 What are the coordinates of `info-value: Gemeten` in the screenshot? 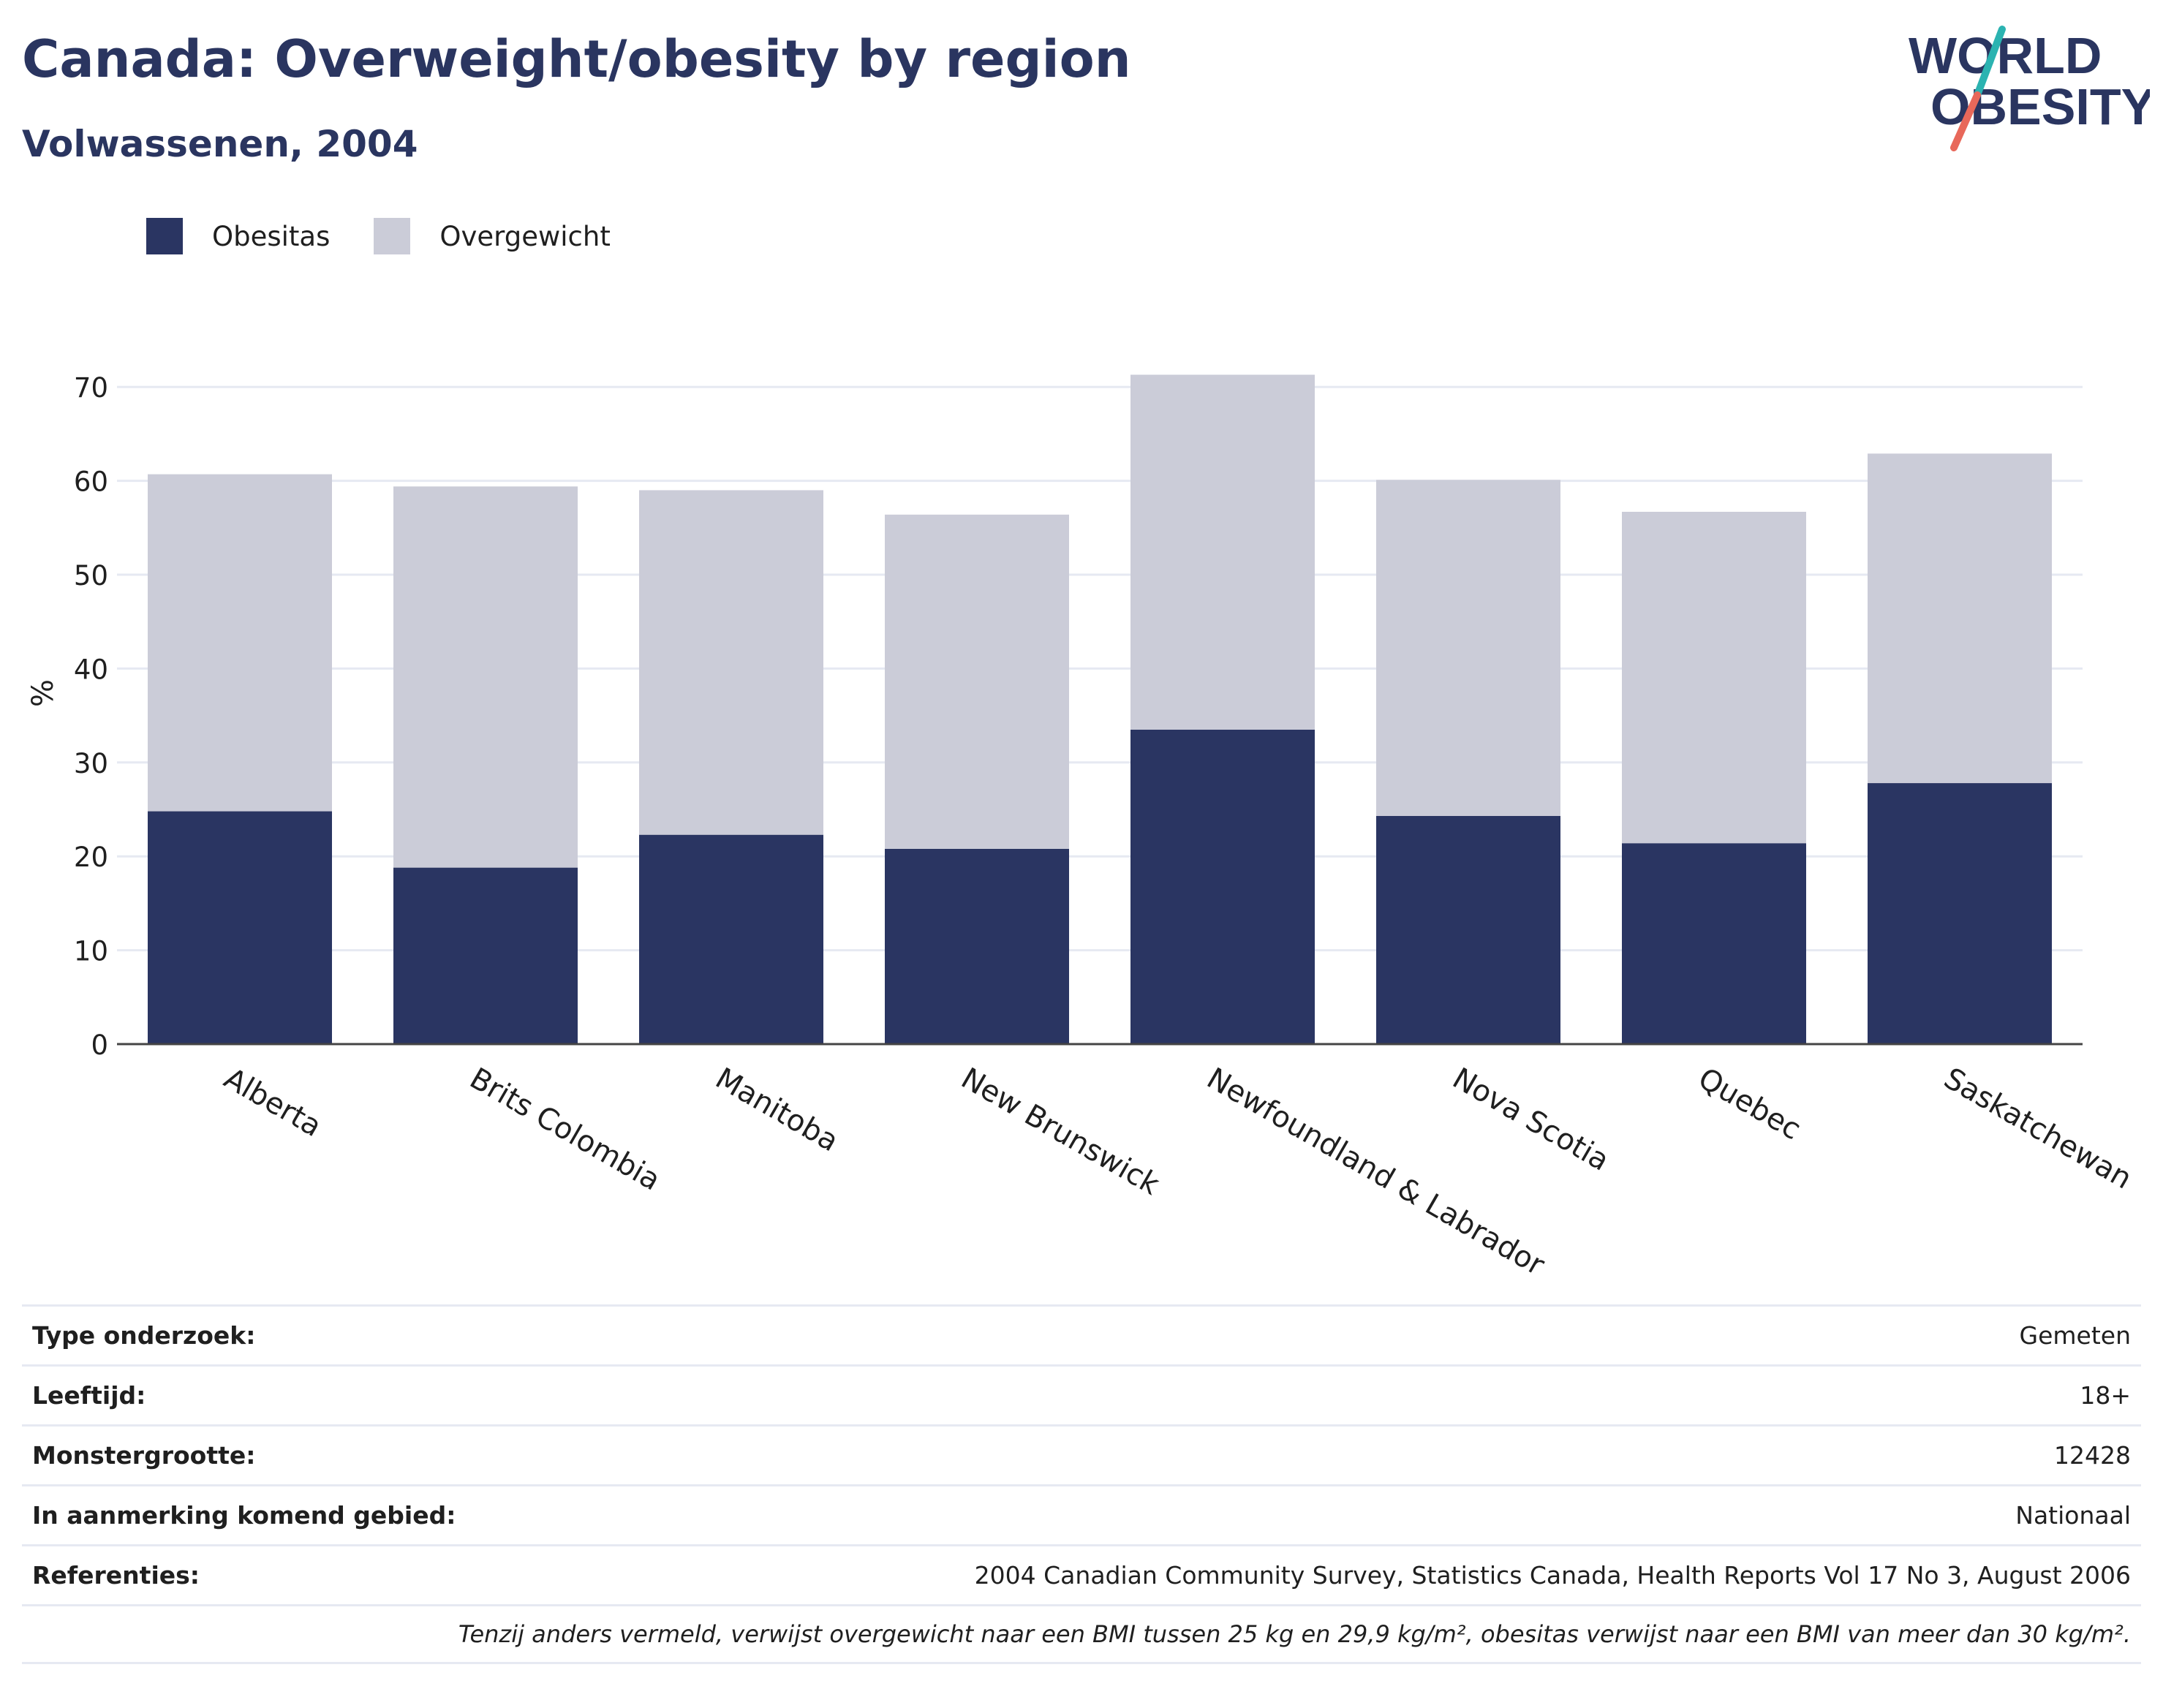 It's located at (2075, 1335).